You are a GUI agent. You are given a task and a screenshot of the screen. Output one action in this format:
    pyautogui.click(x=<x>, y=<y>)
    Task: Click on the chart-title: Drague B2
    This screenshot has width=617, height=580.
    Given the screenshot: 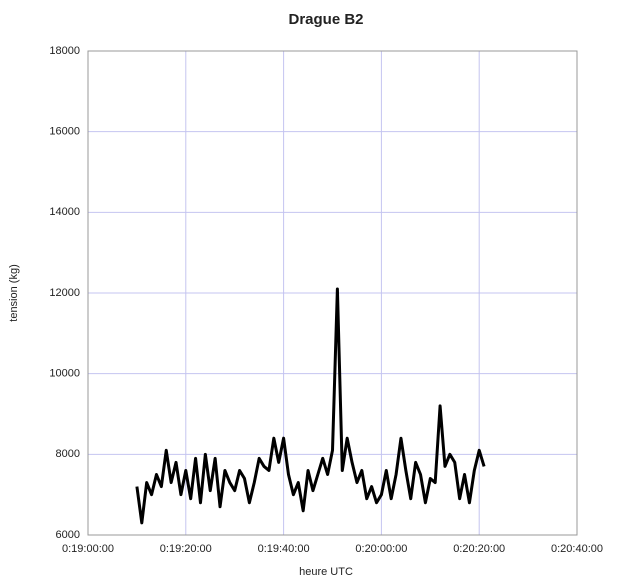 What is the action you would take?
    pyautogui.click(x=325, y=19)
    